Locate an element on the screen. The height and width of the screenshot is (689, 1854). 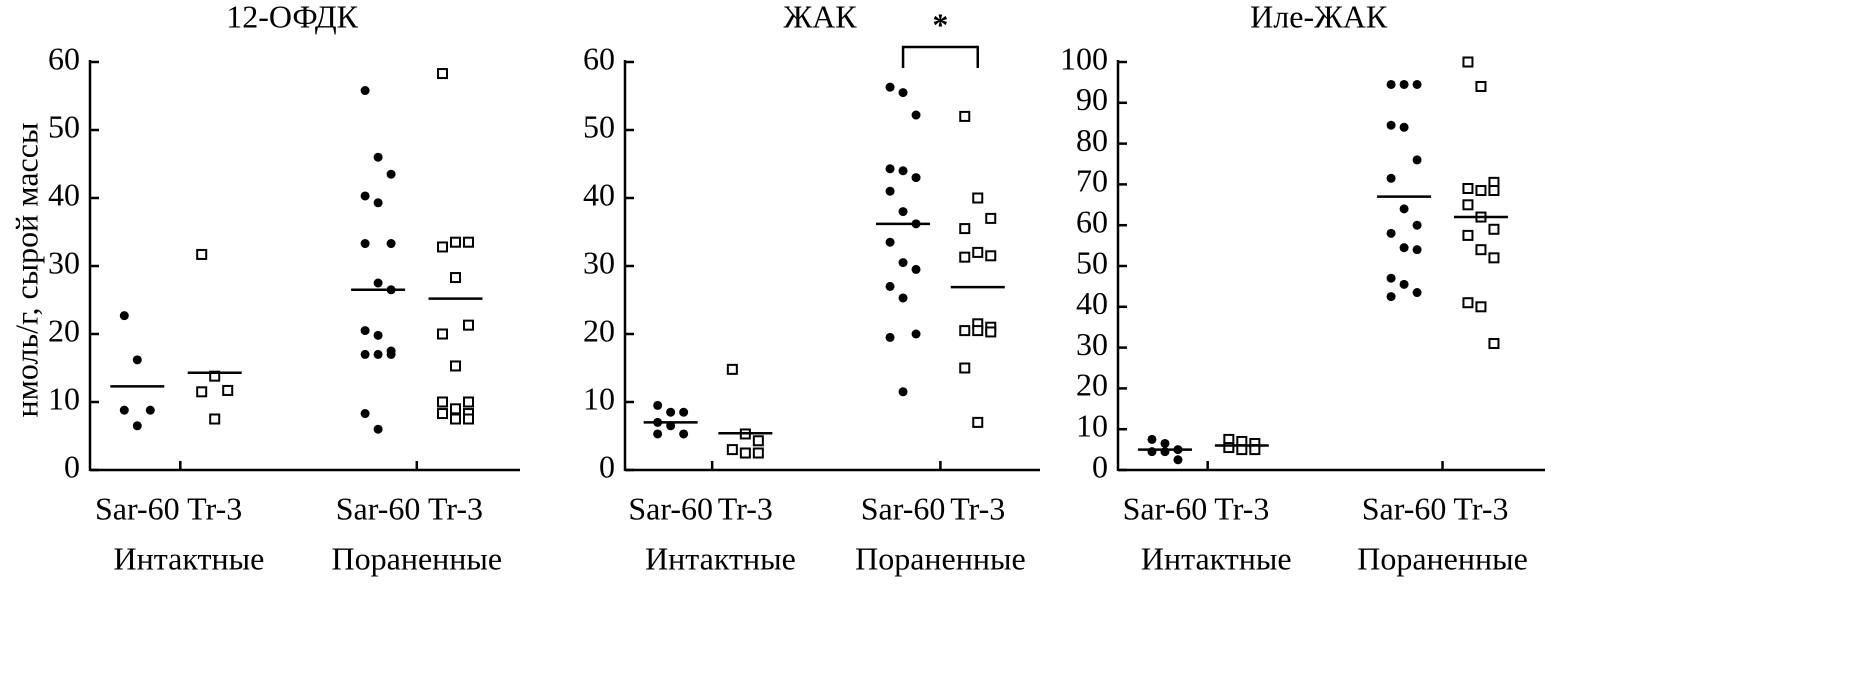
y-tick-label: 100 is located at coordinates (1084, 58).